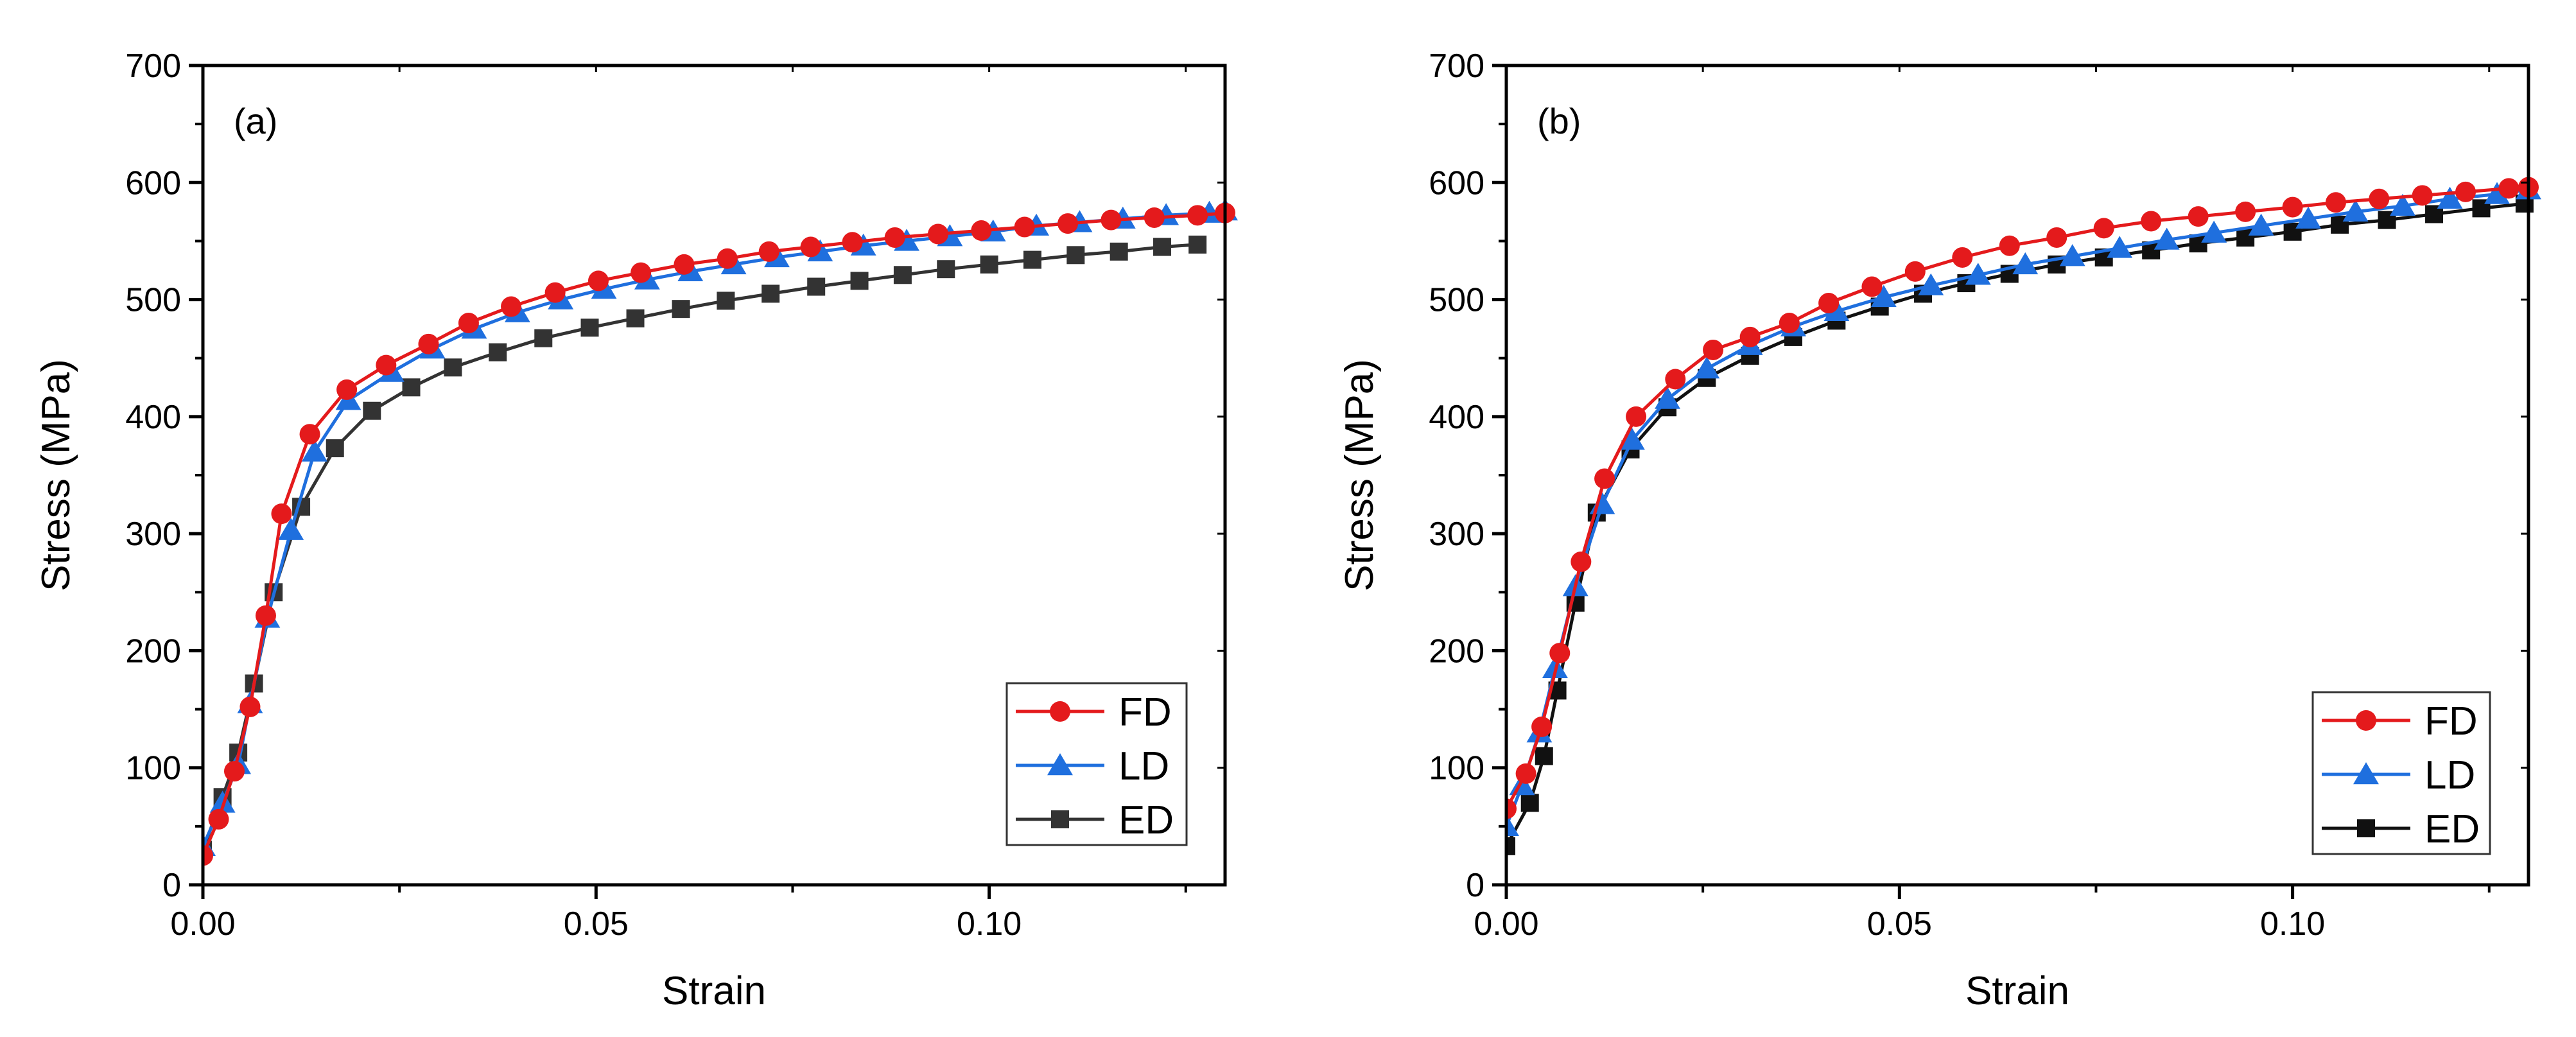  I want to click on x-axis-title: Strain, so click(2017, 991).